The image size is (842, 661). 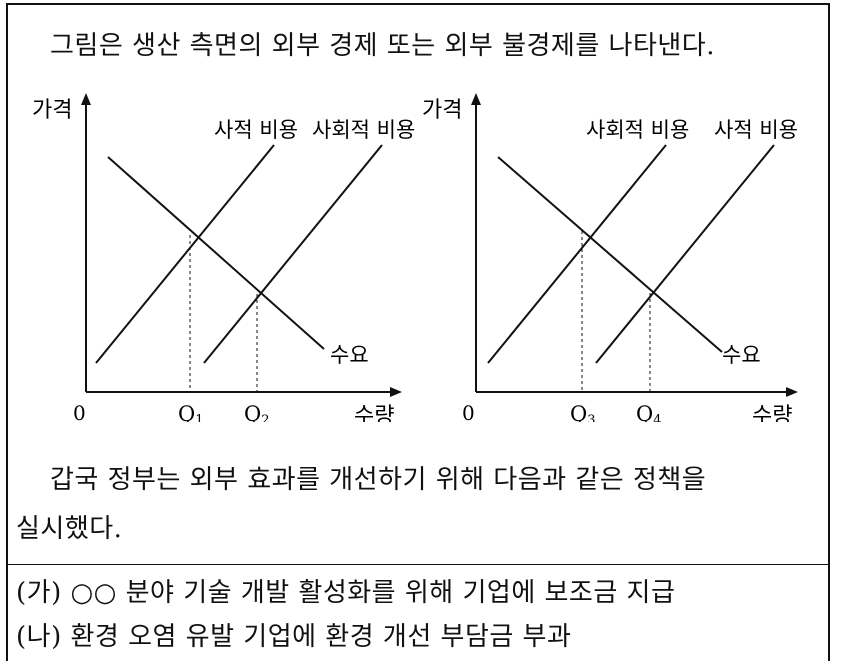 What do you see at coordinates (257, 412) in the screenshot?
I see `tick-q2: Q2` at bounding box center [257, 412].